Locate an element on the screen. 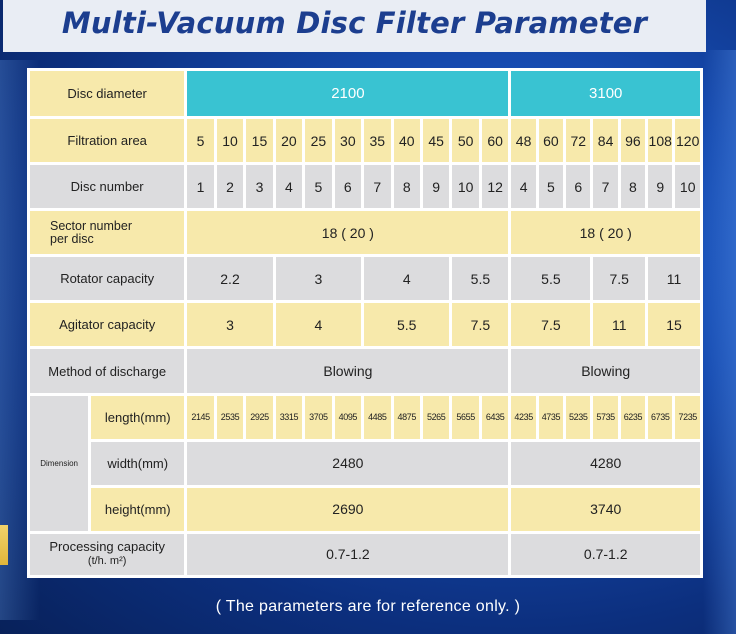  length-value: 4485 is located at coordinates (377, 417).